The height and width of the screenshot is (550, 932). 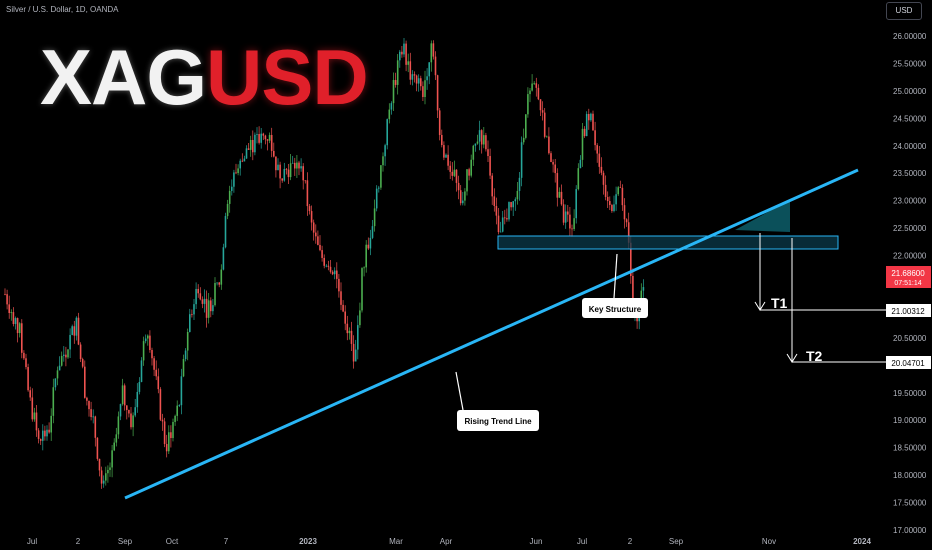 I want to click on x-tick-label: Jul, so click(x=582, y=541).